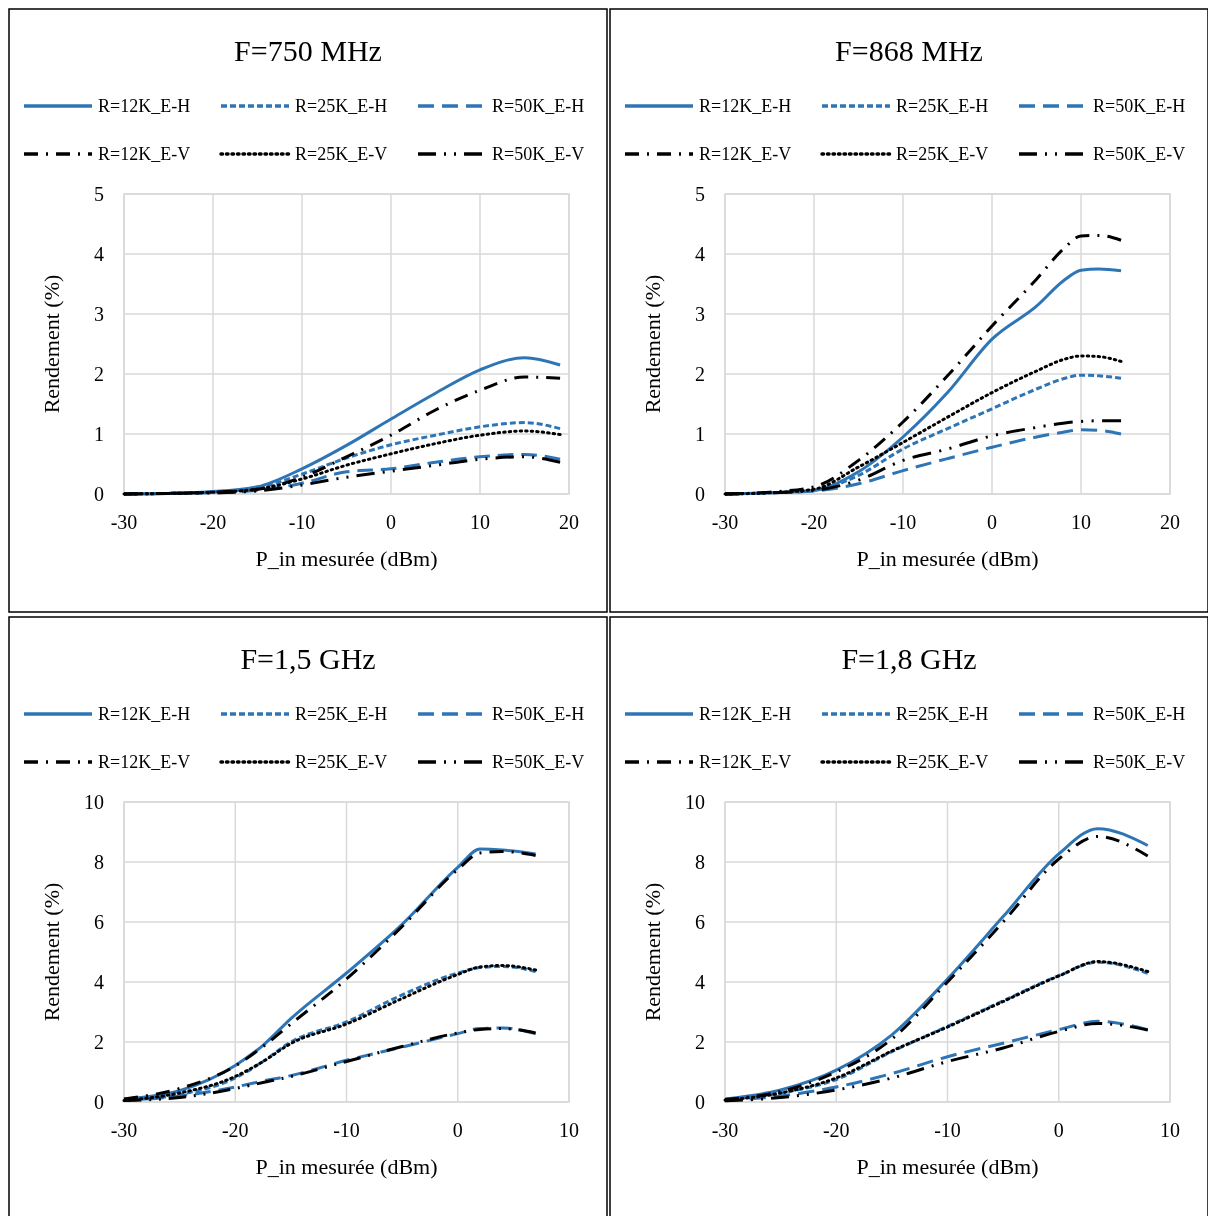 Image resolution: width=1217 pixels, height=1216 pixels. I want to click on chart-title: F=1,5 GHz, so click(308, 658).